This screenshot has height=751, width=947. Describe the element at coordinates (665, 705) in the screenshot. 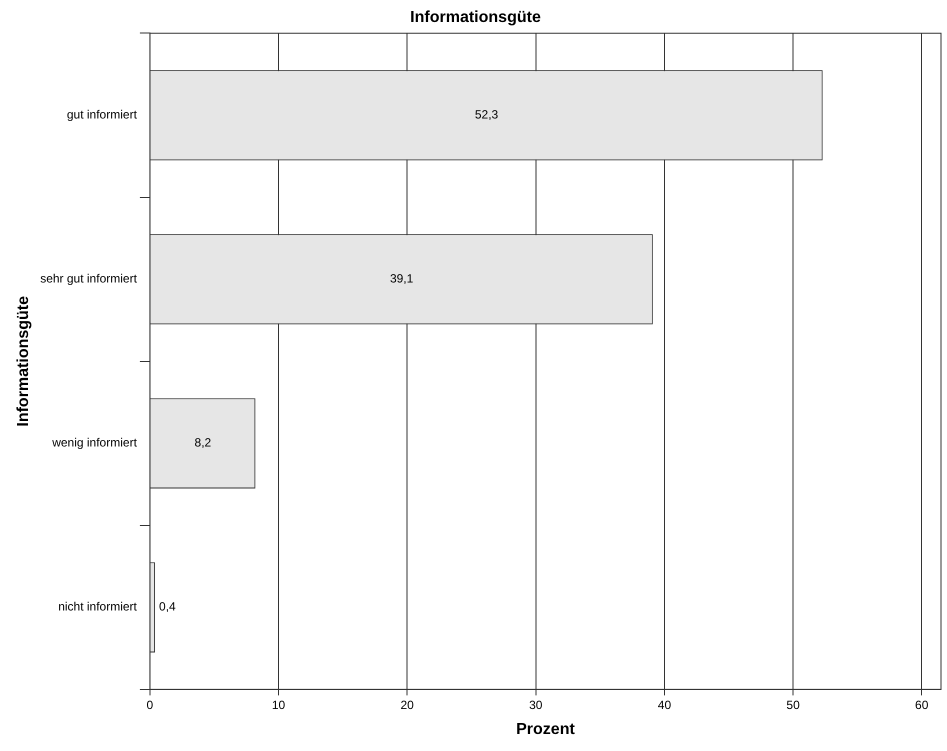

I see `x-tick-label: 40` at that location.